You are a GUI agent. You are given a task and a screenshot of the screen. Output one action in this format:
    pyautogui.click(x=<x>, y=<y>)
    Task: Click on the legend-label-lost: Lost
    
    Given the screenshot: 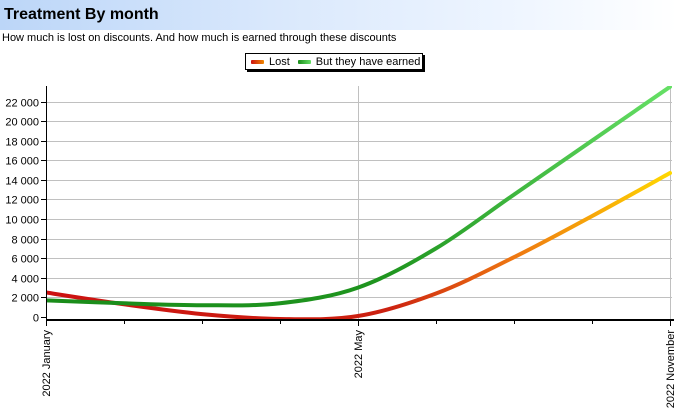 What is the action you would take?
    pyautogui.click(x=279, y=61)
    